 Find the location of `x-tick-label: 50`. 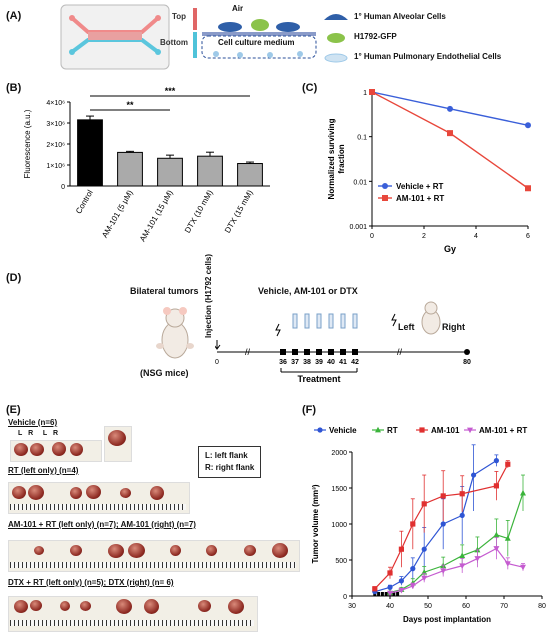

x-tick-label: 50 is located at coordinates (428, 606).